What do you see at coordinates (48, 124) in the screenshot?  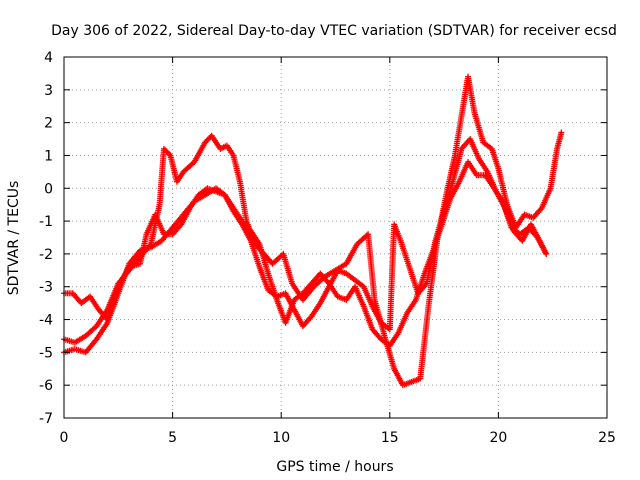 I see `y-tick-label: 2` at bounding box center [48, 124].